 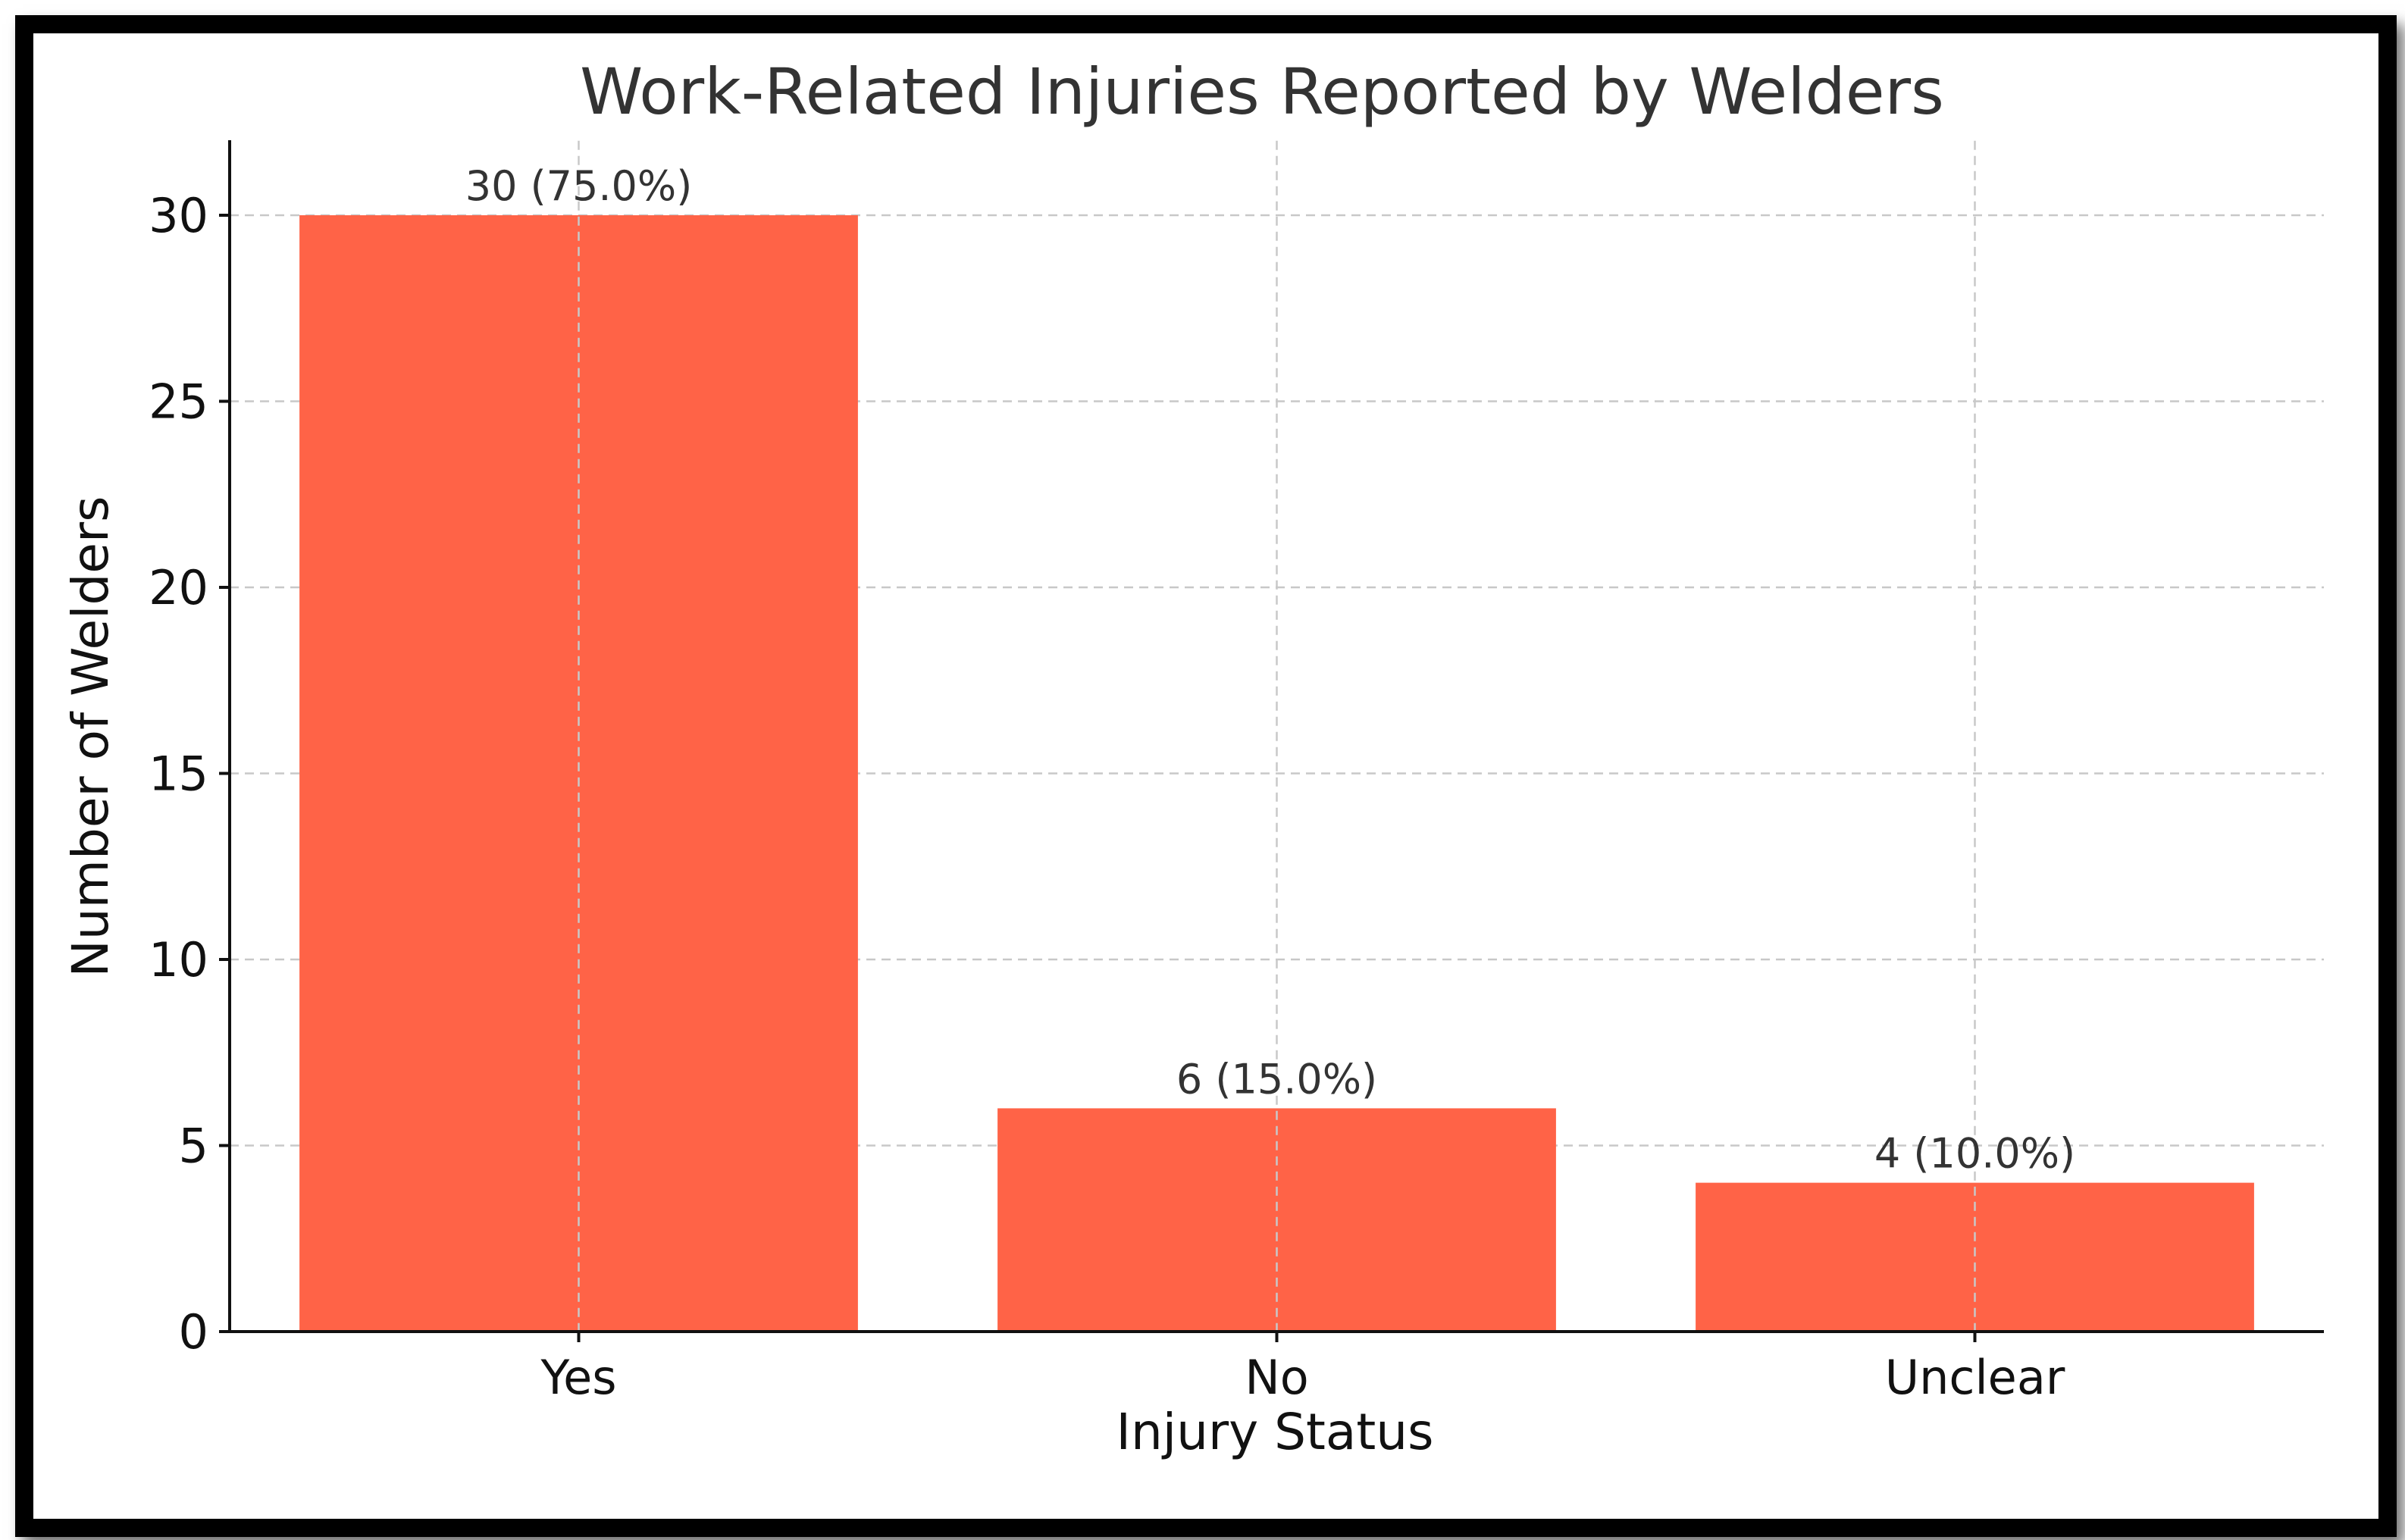 I want to click on y-tick-label: 5, so click(x=193, y=1146).